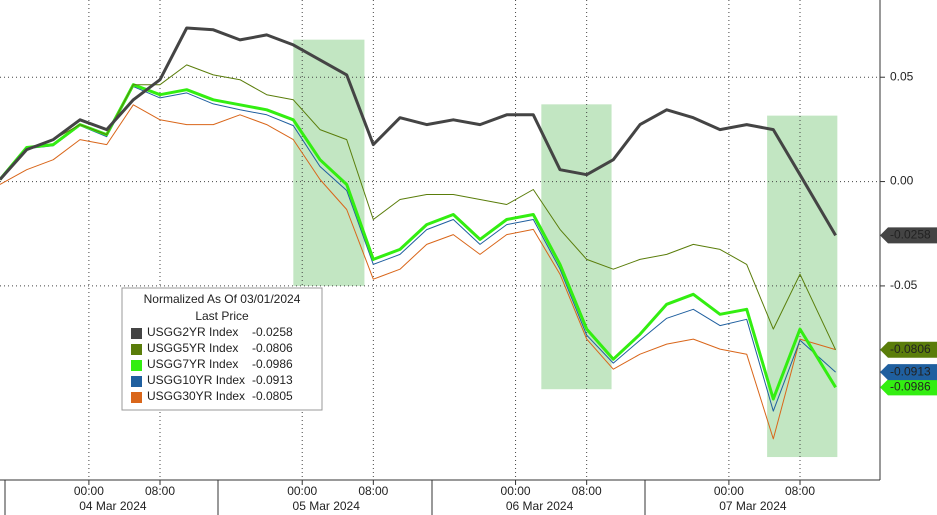 The image size is (937, 515). What do you see at coordinates (904, 285) in the screenshot?
I see `y-tick-label: -0.05` at bounding box center [904, 285].